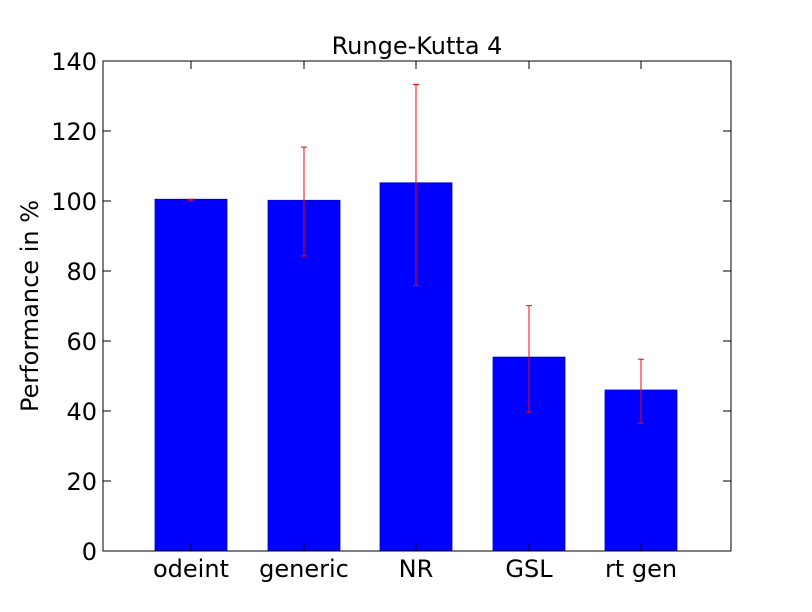  Describe the element at coordinates (529, 569) in the screenshot. I see `x-tick-label: GSL` at that location.